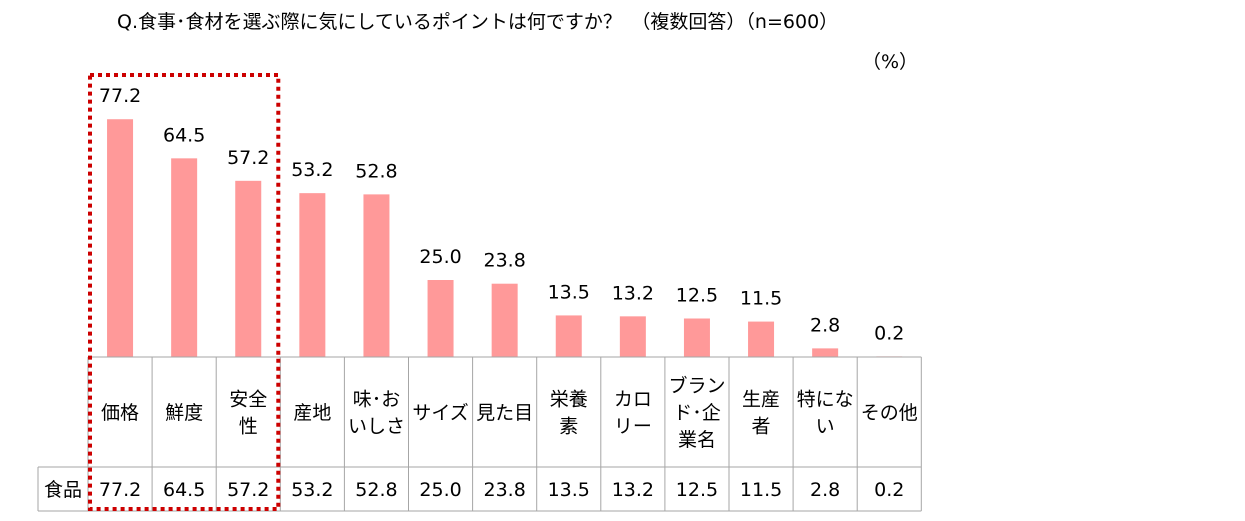  Describe the element at coordinates (440, 413) in the screenshot. I see `category-label-5: サイズ` at that location.